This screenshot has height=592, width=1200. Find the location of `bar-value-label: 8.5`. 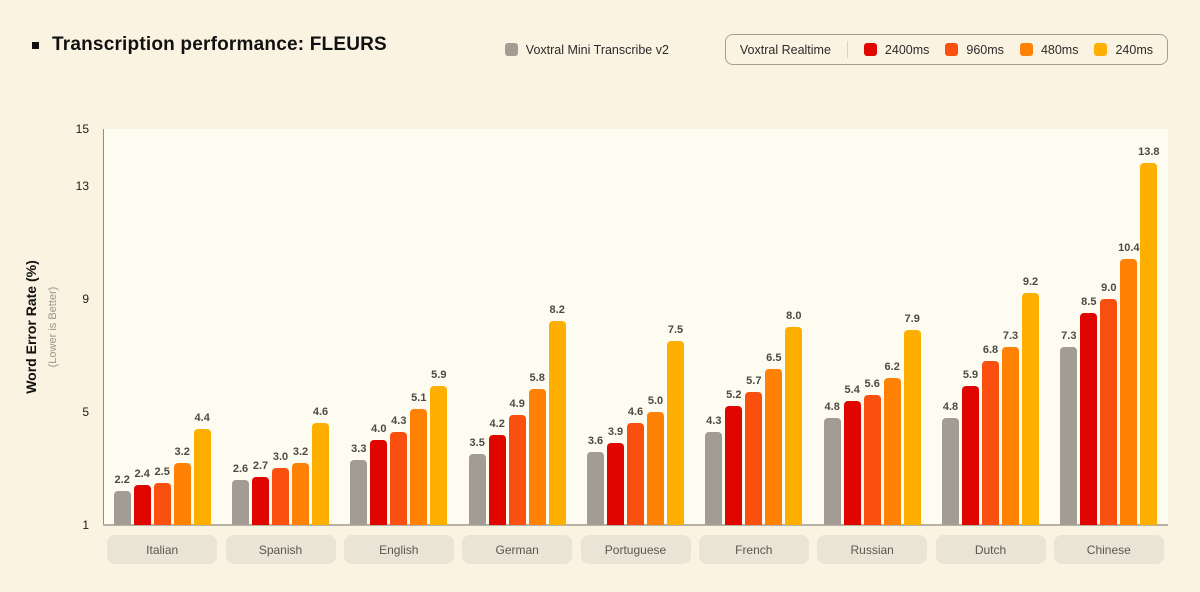

bar-value-label: 8.5 is located at coordinates (1089, 301).